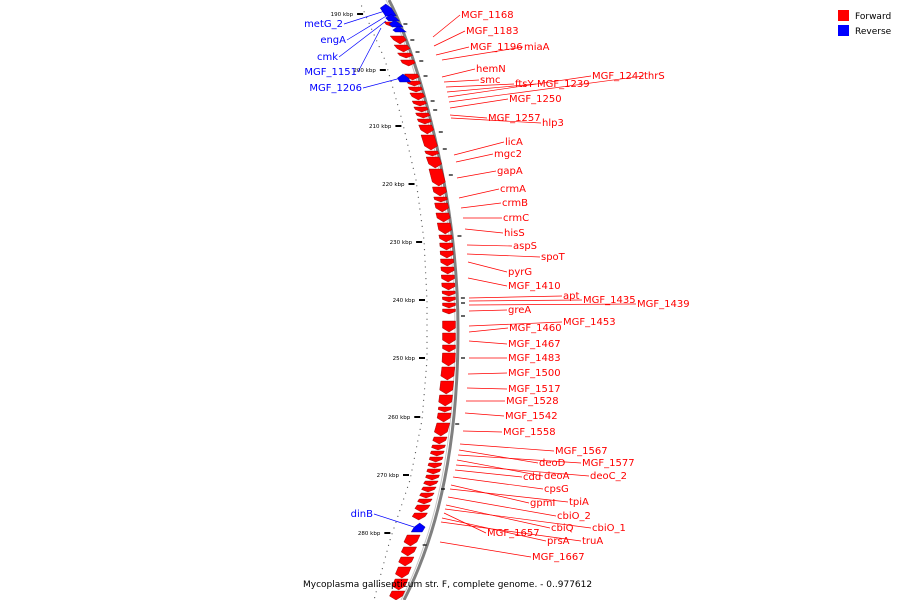  I want to click on legend-label-forward: Forward, so click(873, 17).